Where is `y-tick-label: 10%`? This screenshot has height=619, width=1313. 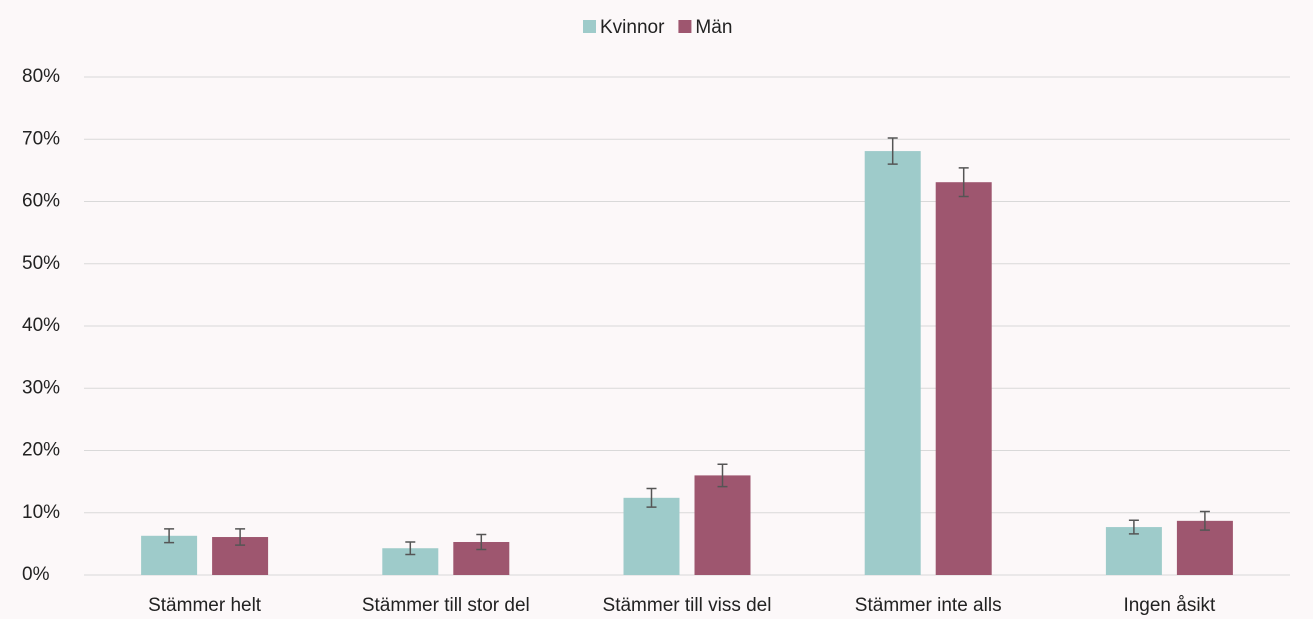
y-tick-label: 10% is located at coordinates (41, 512).